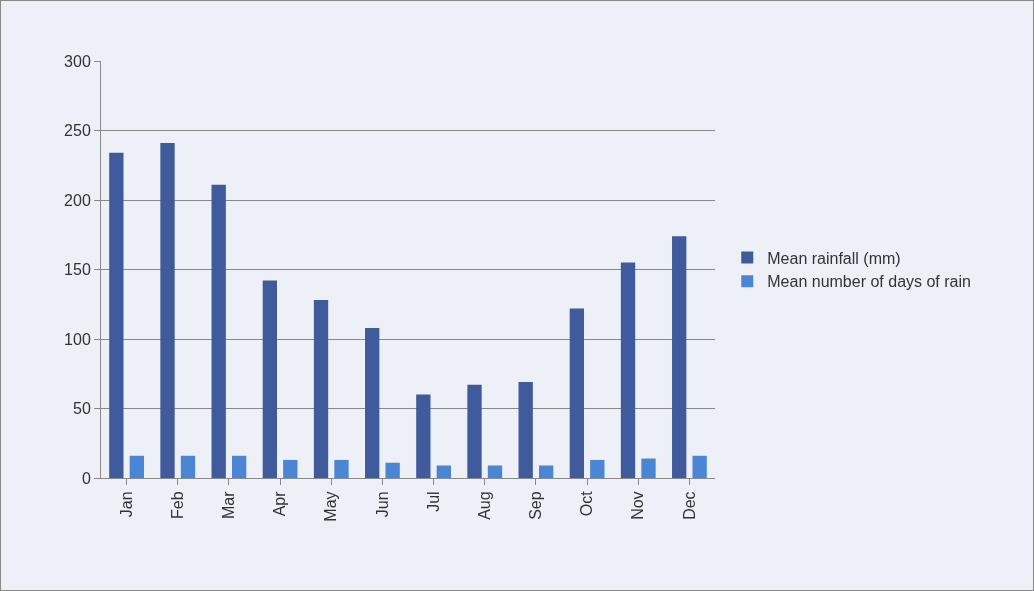 The height and width of the screenshot is (591, 1034). I want to click on x-tick-label: Oct, so click(587, 503).